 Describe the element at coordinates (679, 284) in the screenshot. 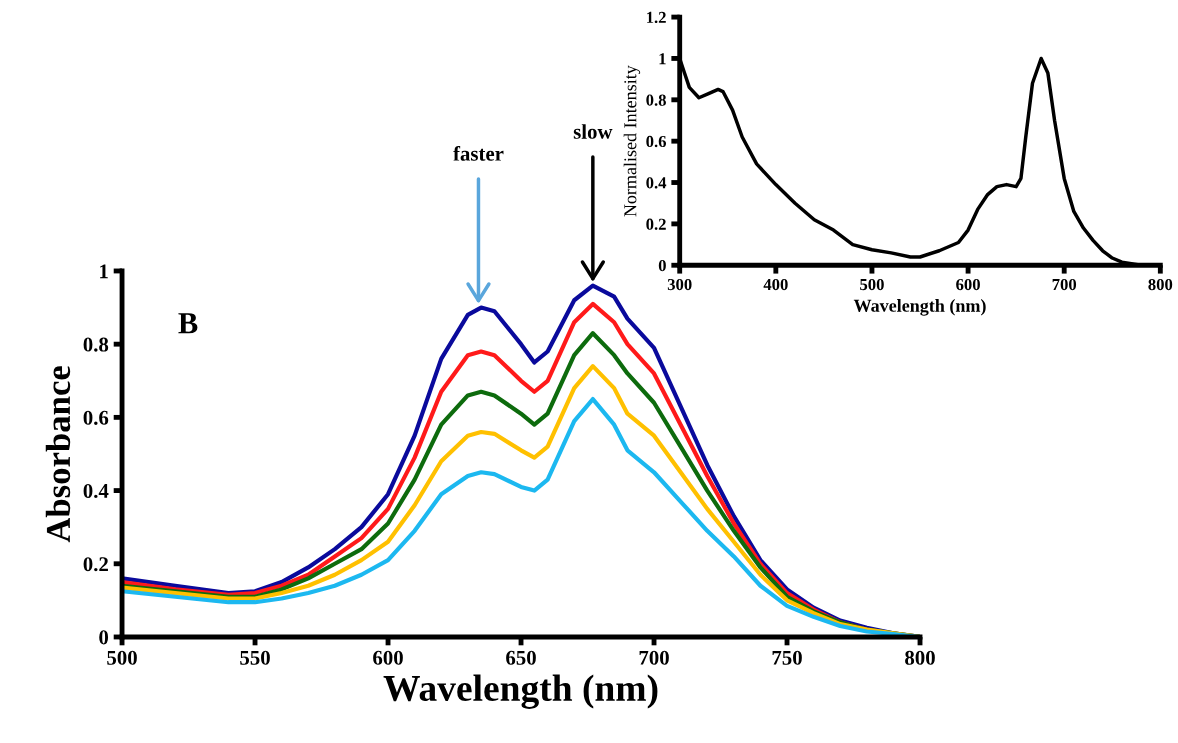

I see `x-tick-label: 300` at that location.